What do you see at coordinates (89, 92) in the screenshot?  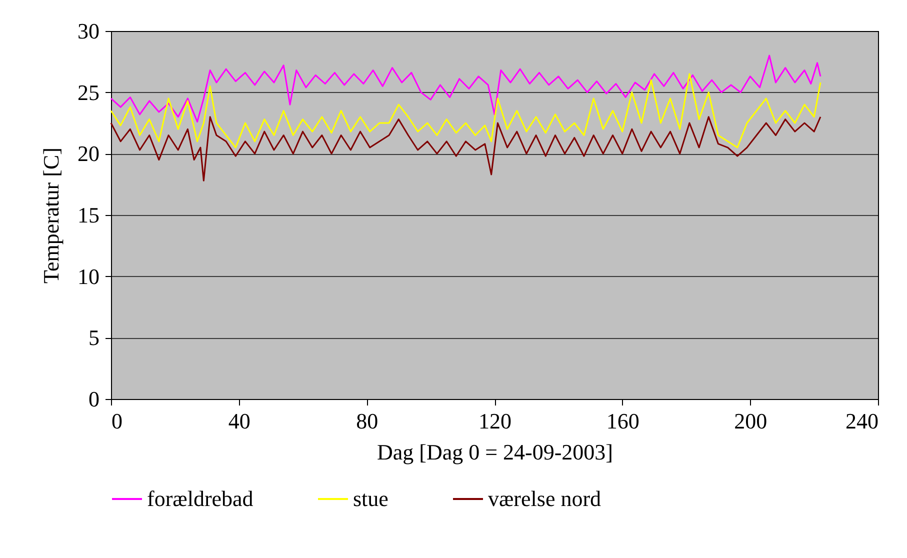 I see `y-tick-label: 25` at bounding box center [89, 92].